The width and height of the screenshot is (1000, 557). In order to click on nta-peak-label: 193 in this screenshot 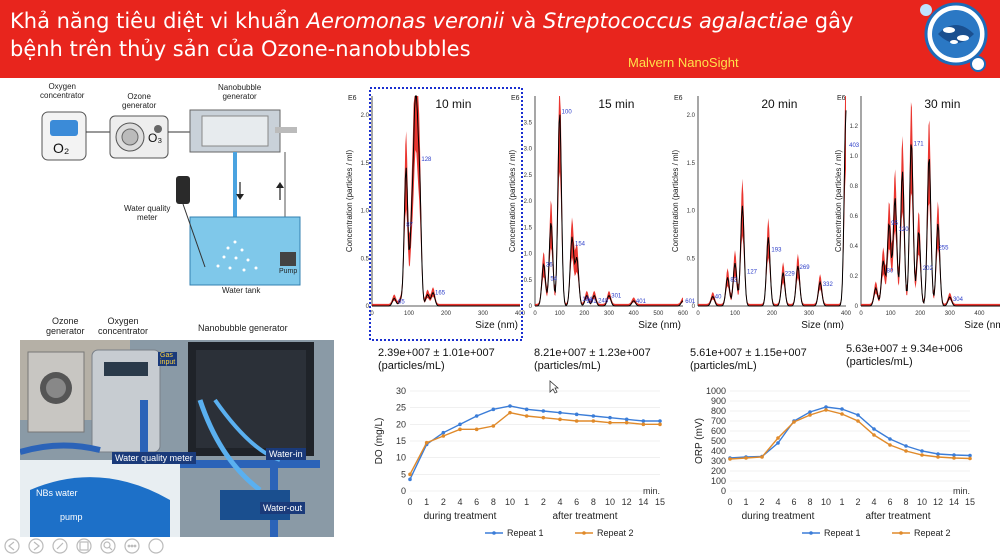, I will do `click(776, 250)`.